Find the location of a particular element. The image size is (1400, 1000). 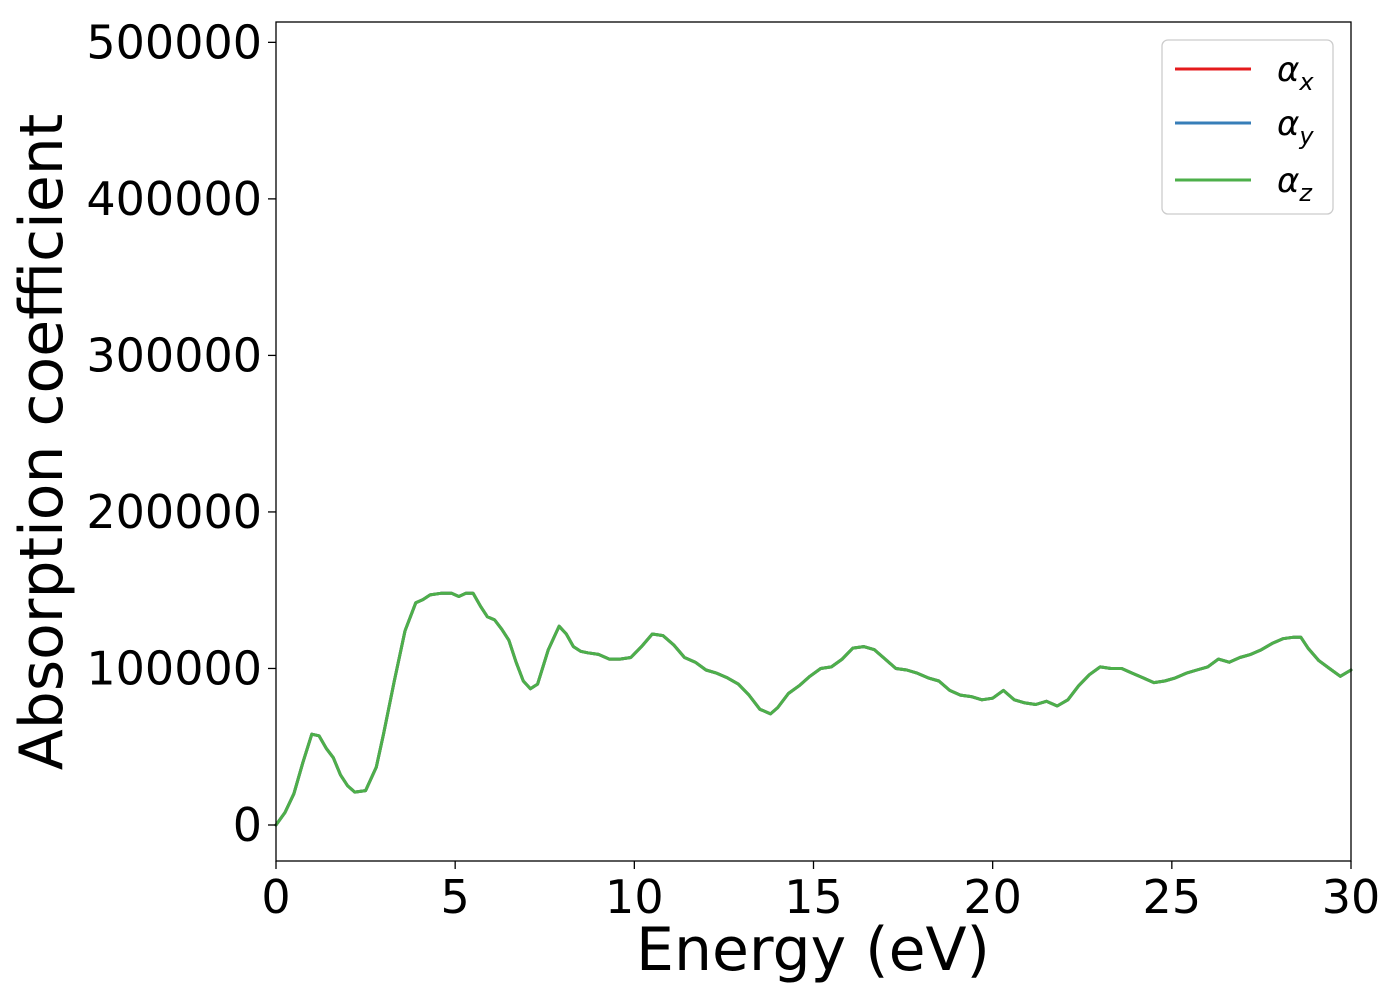

x-tick-label: 15 is located at coordinates (813, 897).